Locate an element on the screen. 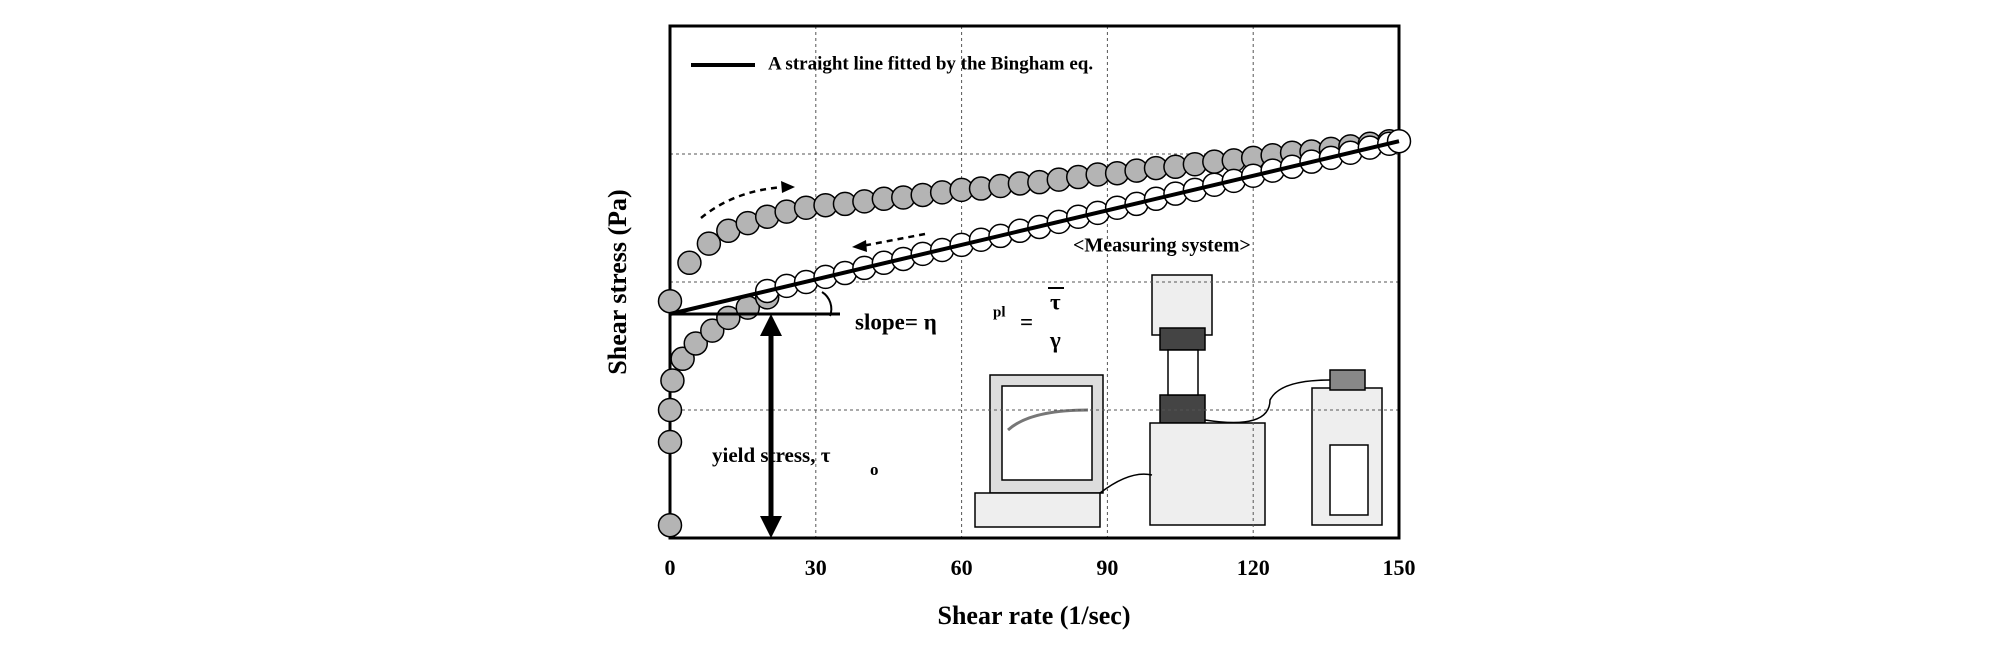  x-tick-label: 0 is located at coordinates (670, 567).